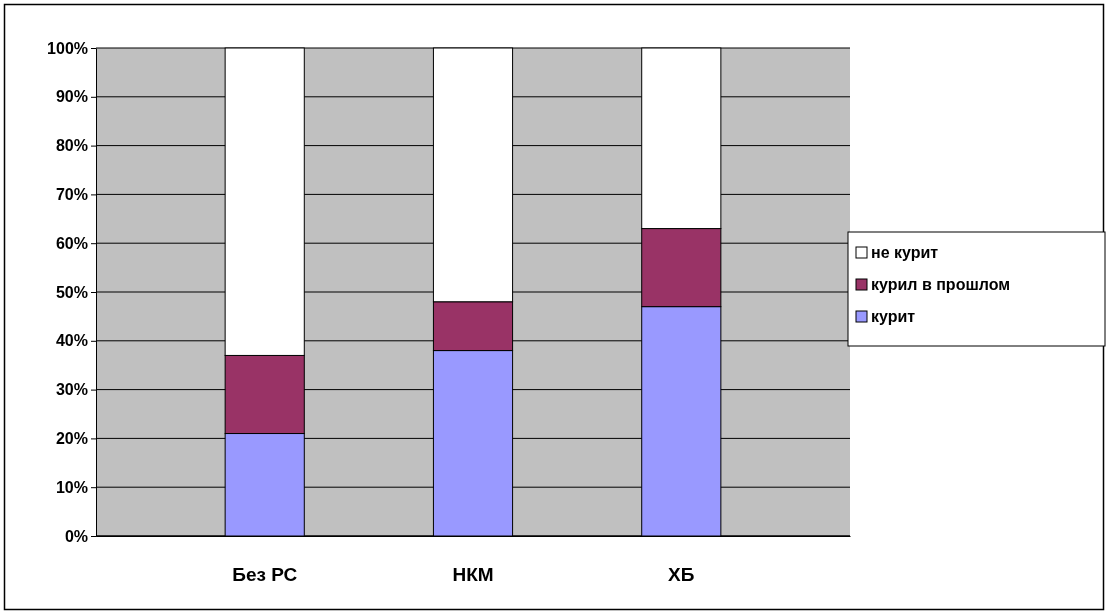  What do you see at coordinates (71, 292) in the screenshot?
I see `y-tick-label: 50%` at bounding box center [71, 292].